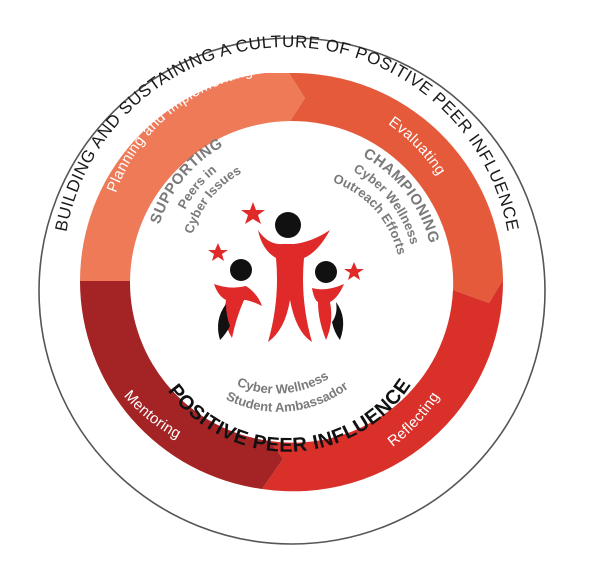  I want to click on segment-planning, so click(192, 177).